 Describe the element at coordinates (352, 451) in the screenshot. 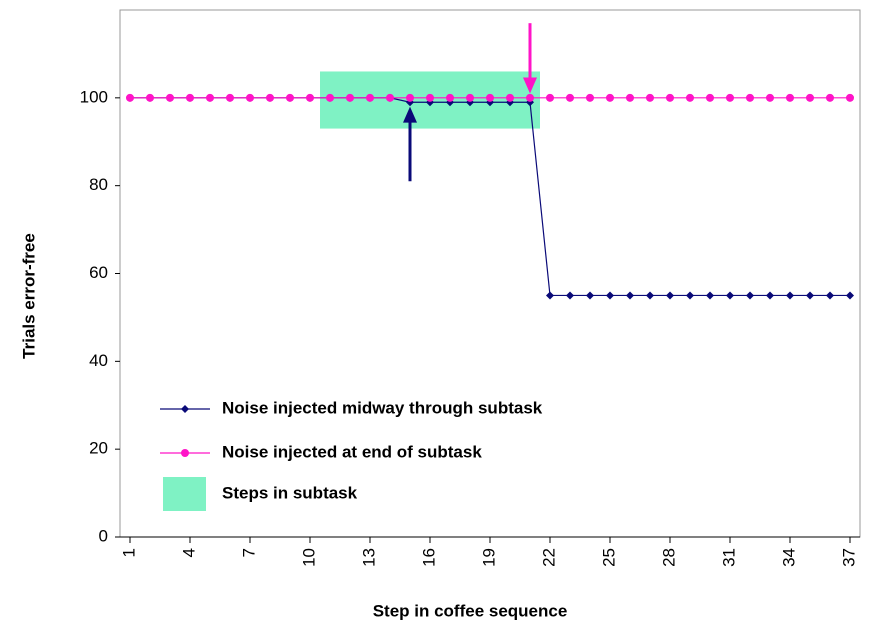

I see `legend-label: Noise injected at end of subtask` at that location.